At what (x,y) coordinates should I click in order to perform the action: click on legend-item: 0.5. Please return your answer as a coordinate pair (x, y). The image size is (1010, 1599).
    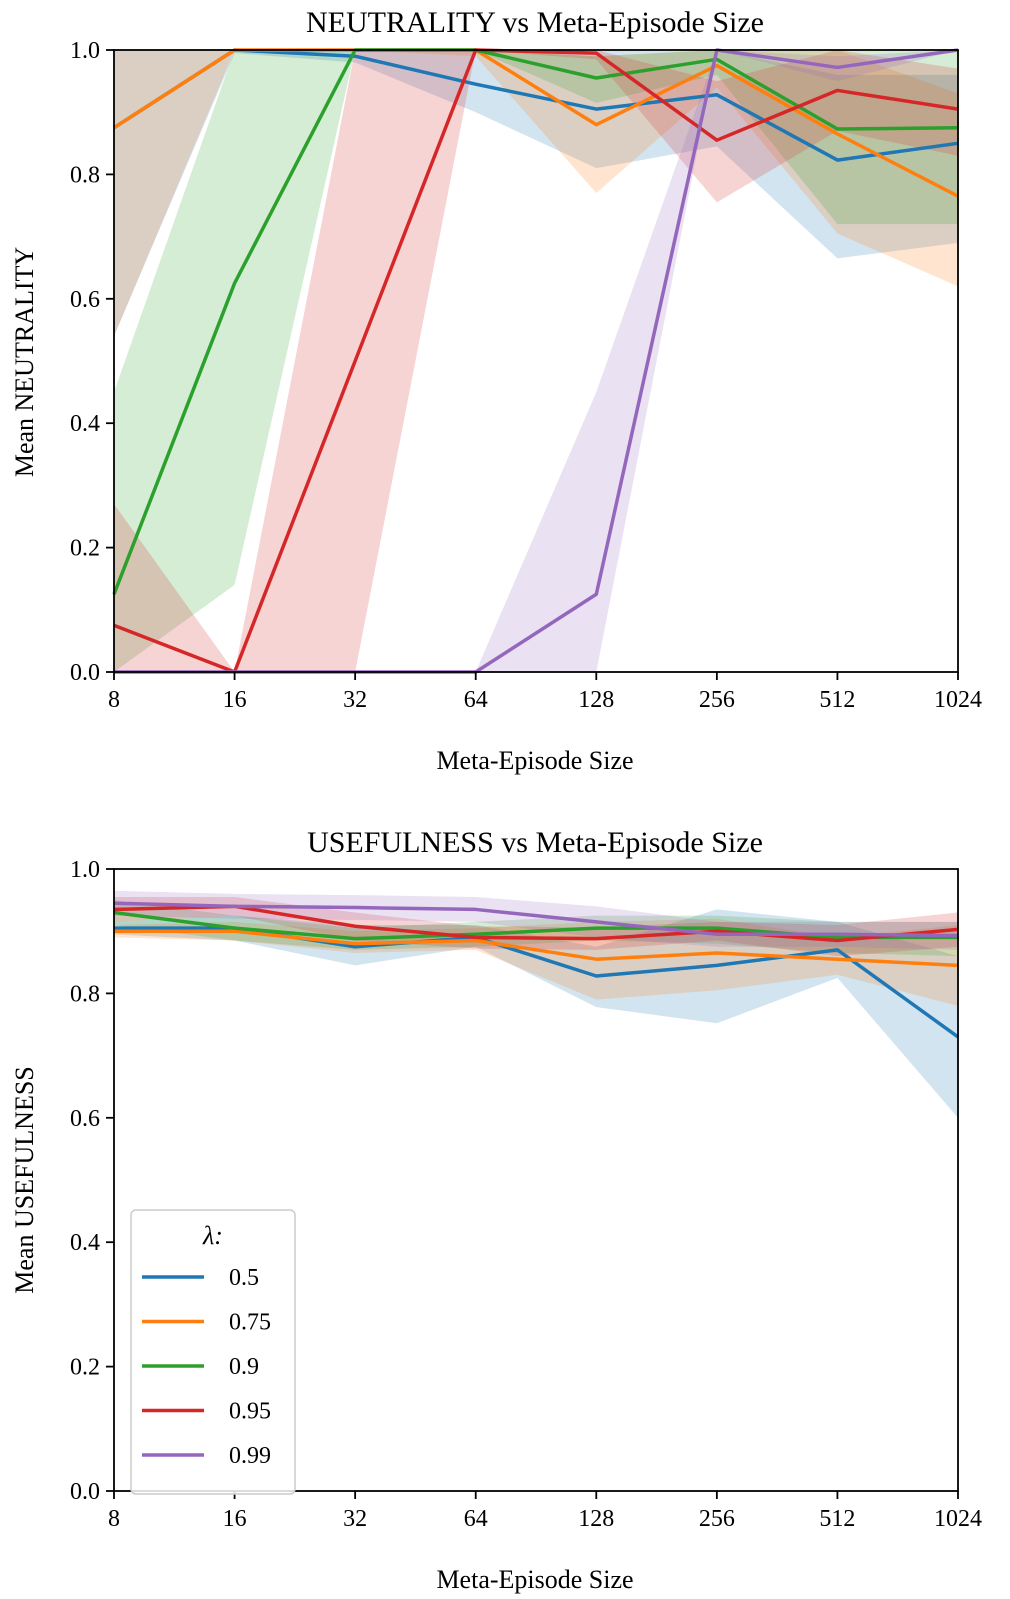
    Looking at the image, I should click on (200, 1278).